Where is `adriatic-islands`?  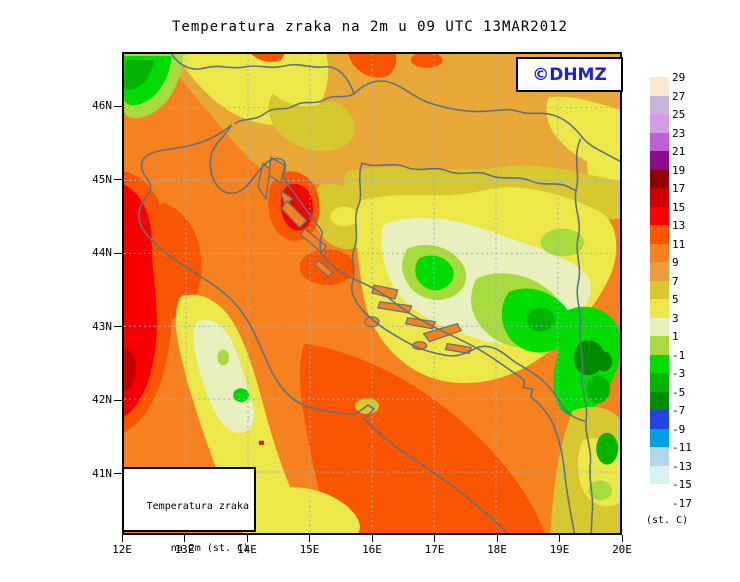 adriatic-islands is located at coordinates (364, 255).